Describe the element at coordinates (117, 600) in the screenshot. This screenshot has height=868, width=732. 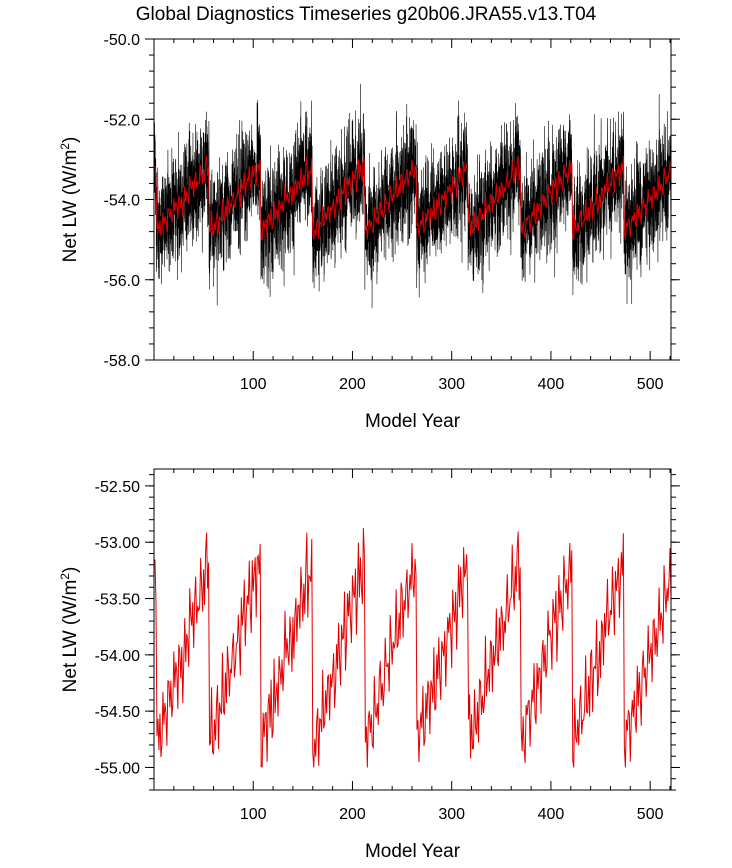
I see `y-tick-label: -53.50` at that location.